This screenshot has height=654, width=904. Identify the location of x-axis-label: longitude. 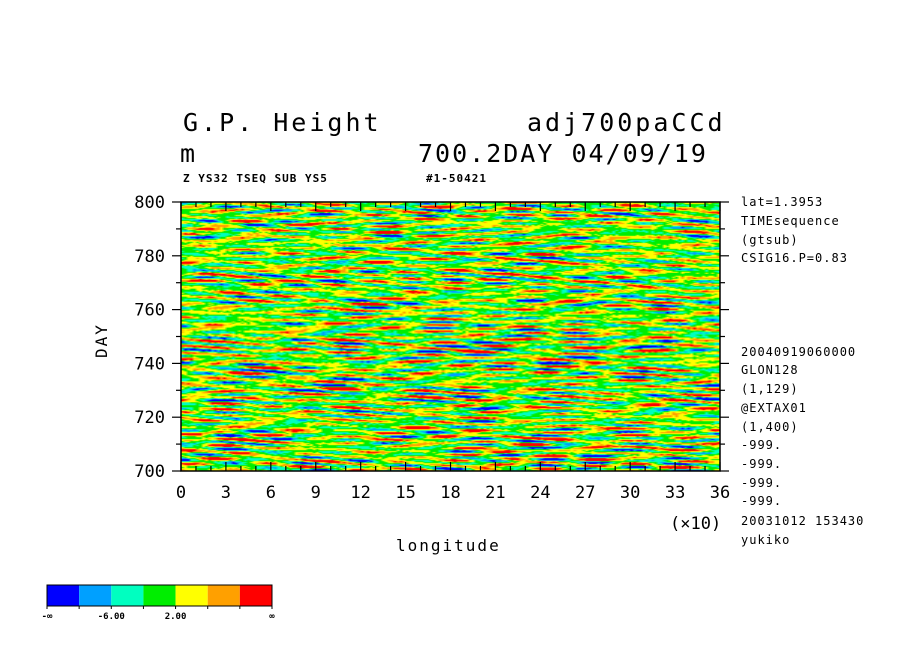
(448, 545).